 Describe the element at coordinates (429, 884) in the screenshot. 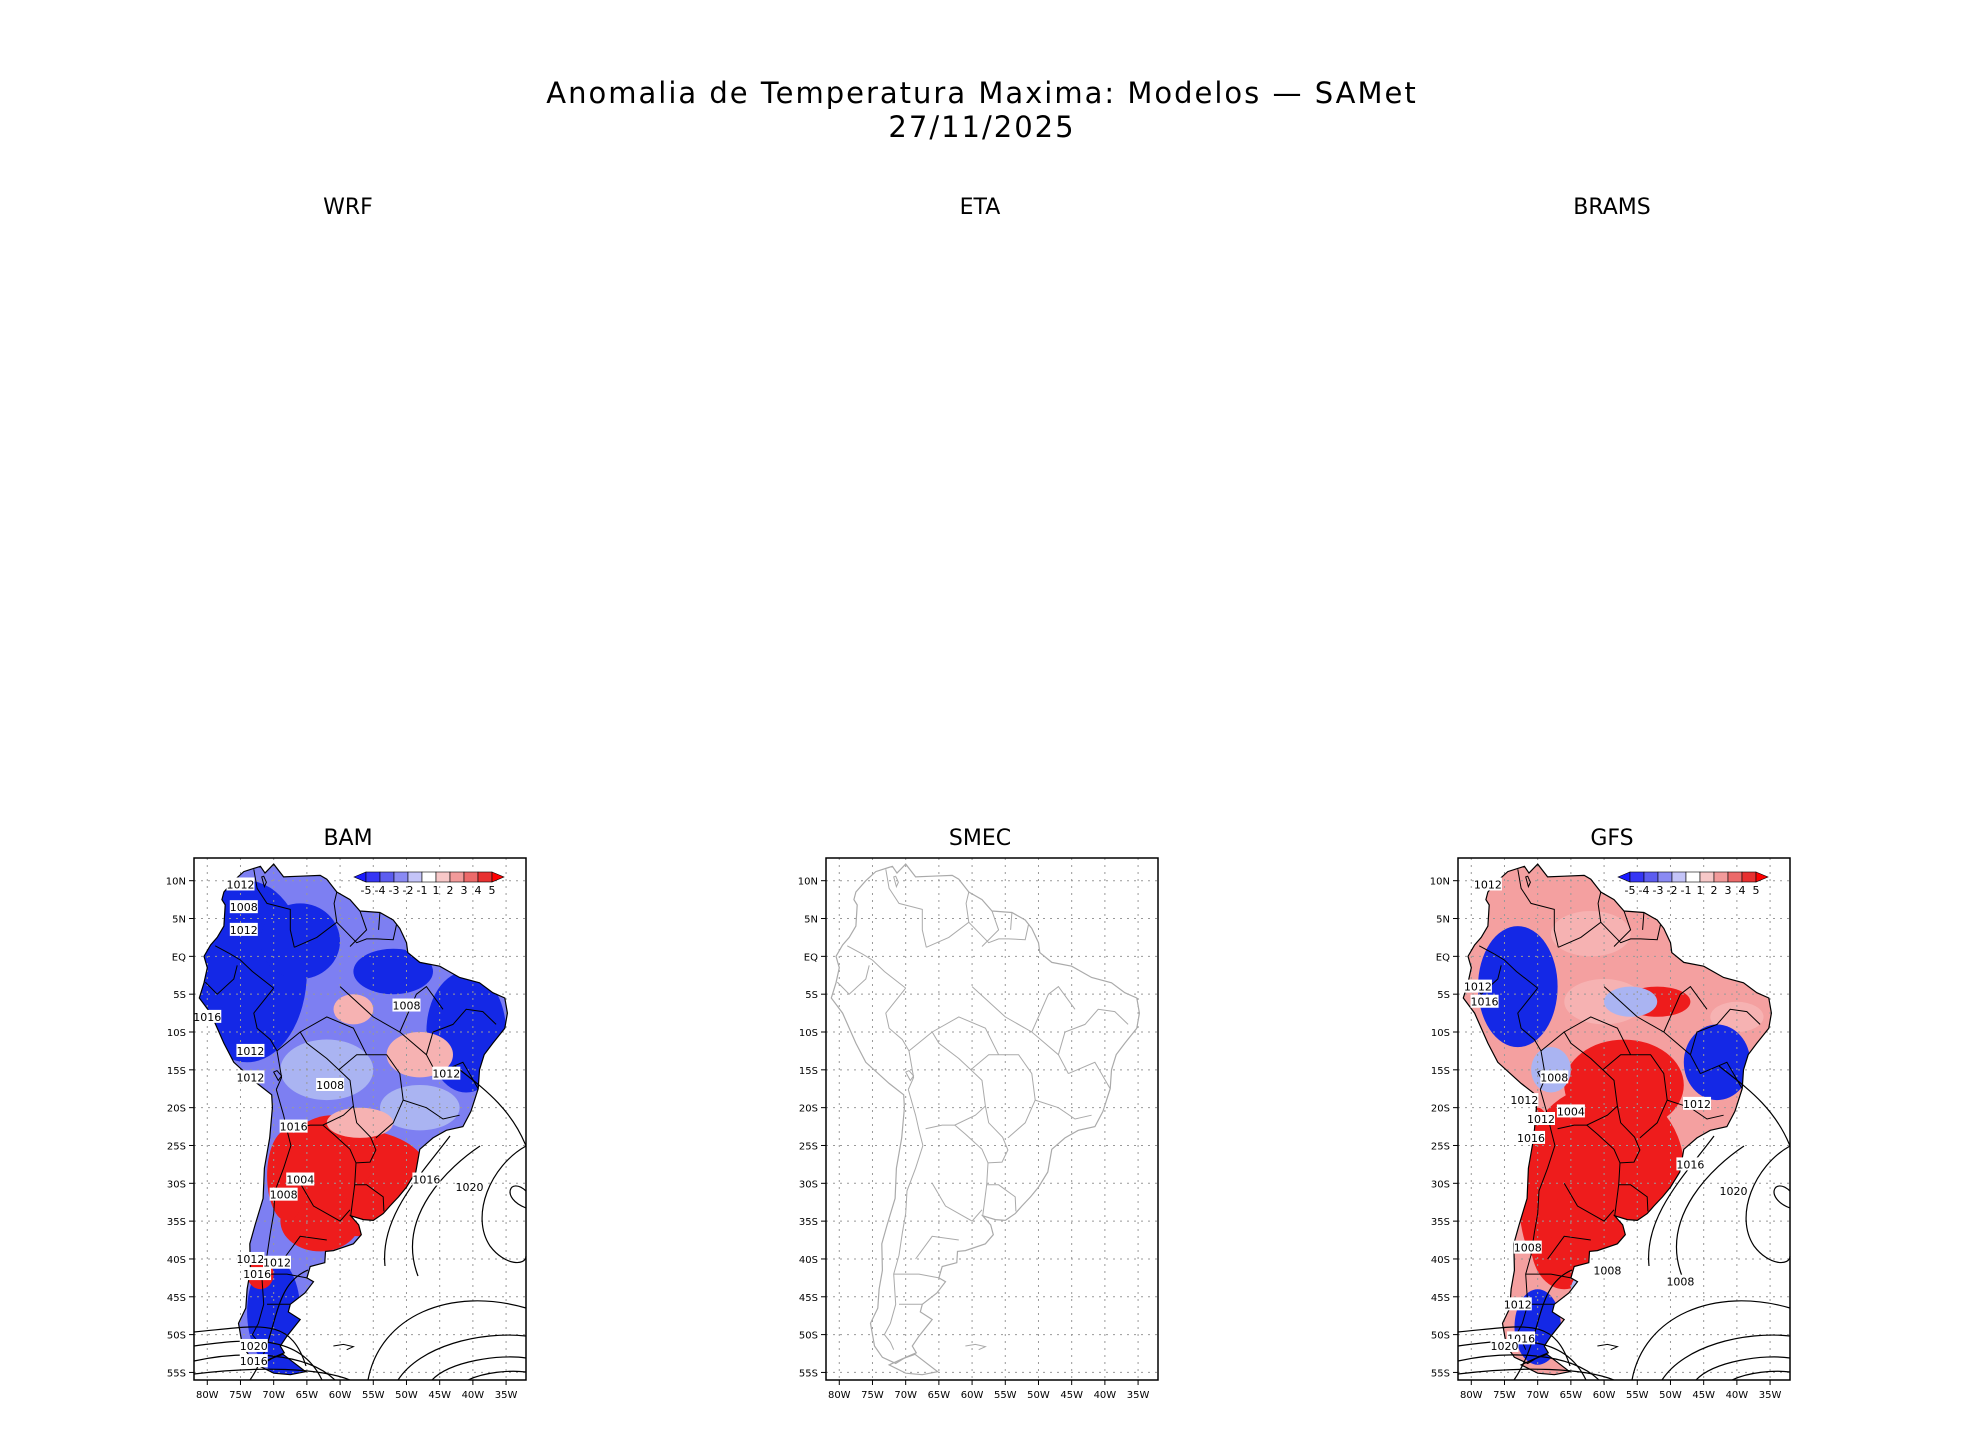

I see `colorbar: -5 -4 -3 -2 -1 1 2 3 4 5` at that location.